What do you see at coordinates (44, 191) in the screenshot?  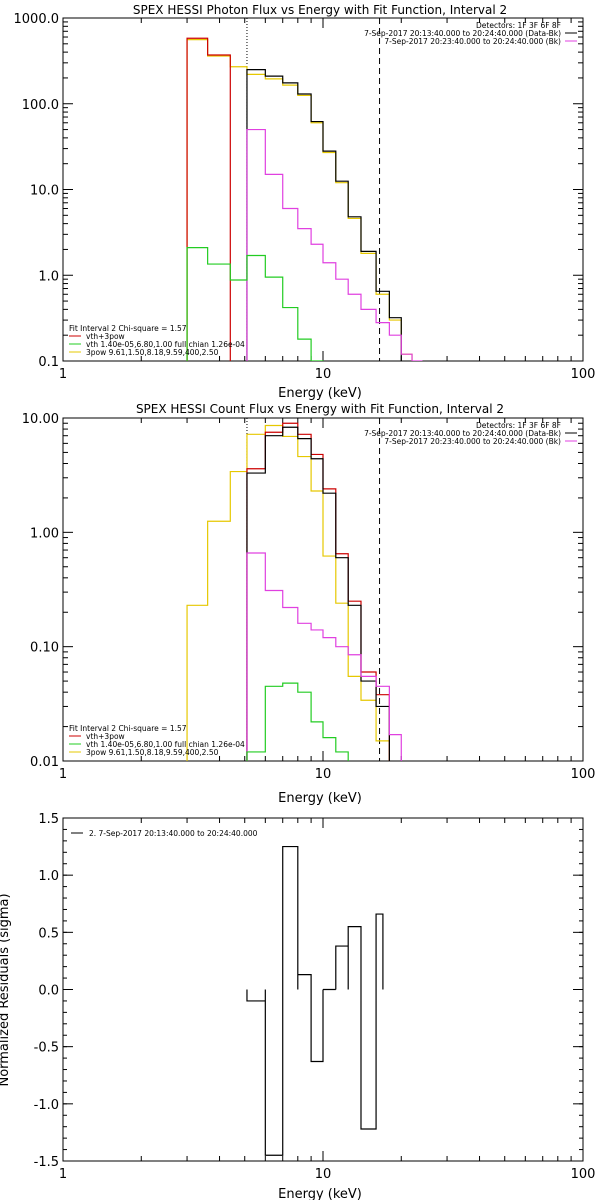 I see `y-tick-label: 10.0` at bounding box center [44, 191].